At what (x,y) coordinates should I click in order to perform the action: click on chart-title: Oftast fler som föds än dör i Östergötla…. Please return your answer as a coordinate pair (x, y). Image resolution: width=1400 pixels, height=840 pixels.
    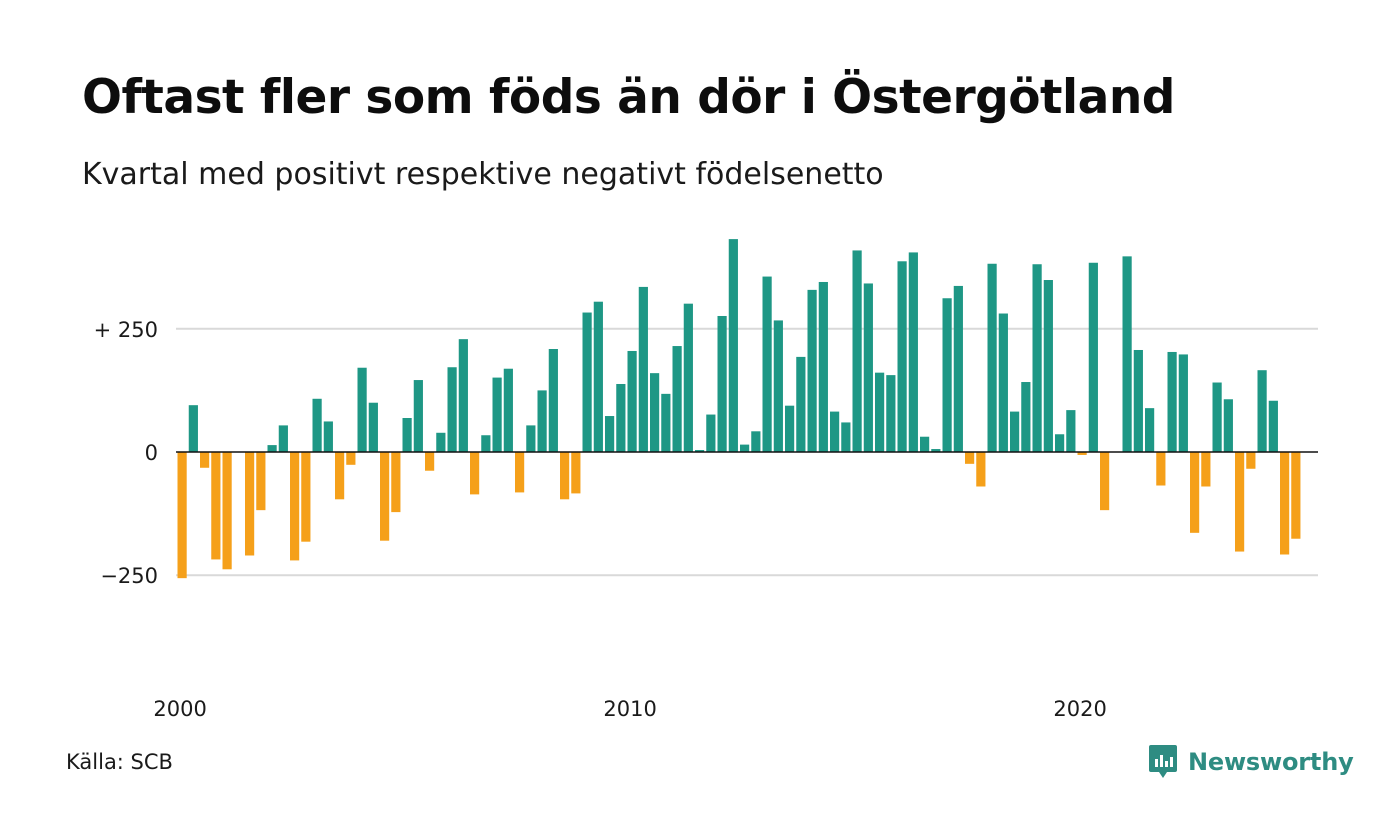
    Looking at the image, I should click on (628, 97).